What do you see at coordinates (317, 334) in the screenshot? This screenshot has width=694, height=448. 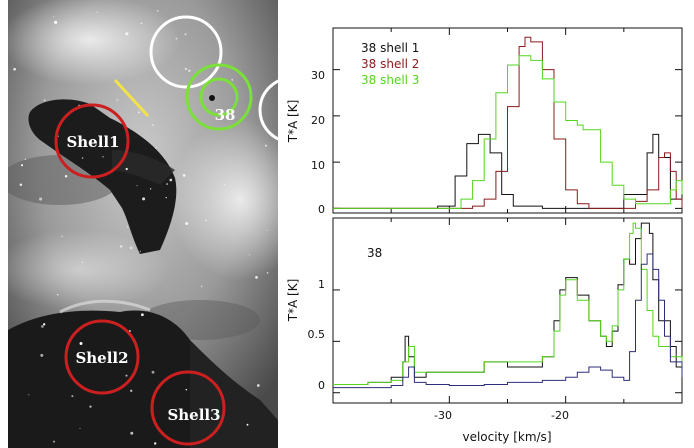 I see `y-tick-label-bottom: 0.5` at bounding box center [317, 334].